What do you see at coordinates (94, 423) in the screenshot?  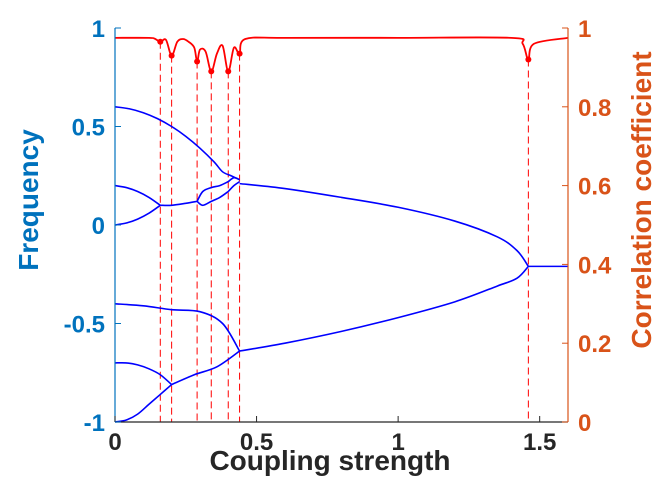 I see `left-y-tick-label-0: -1` at bounding box center [94, 423].